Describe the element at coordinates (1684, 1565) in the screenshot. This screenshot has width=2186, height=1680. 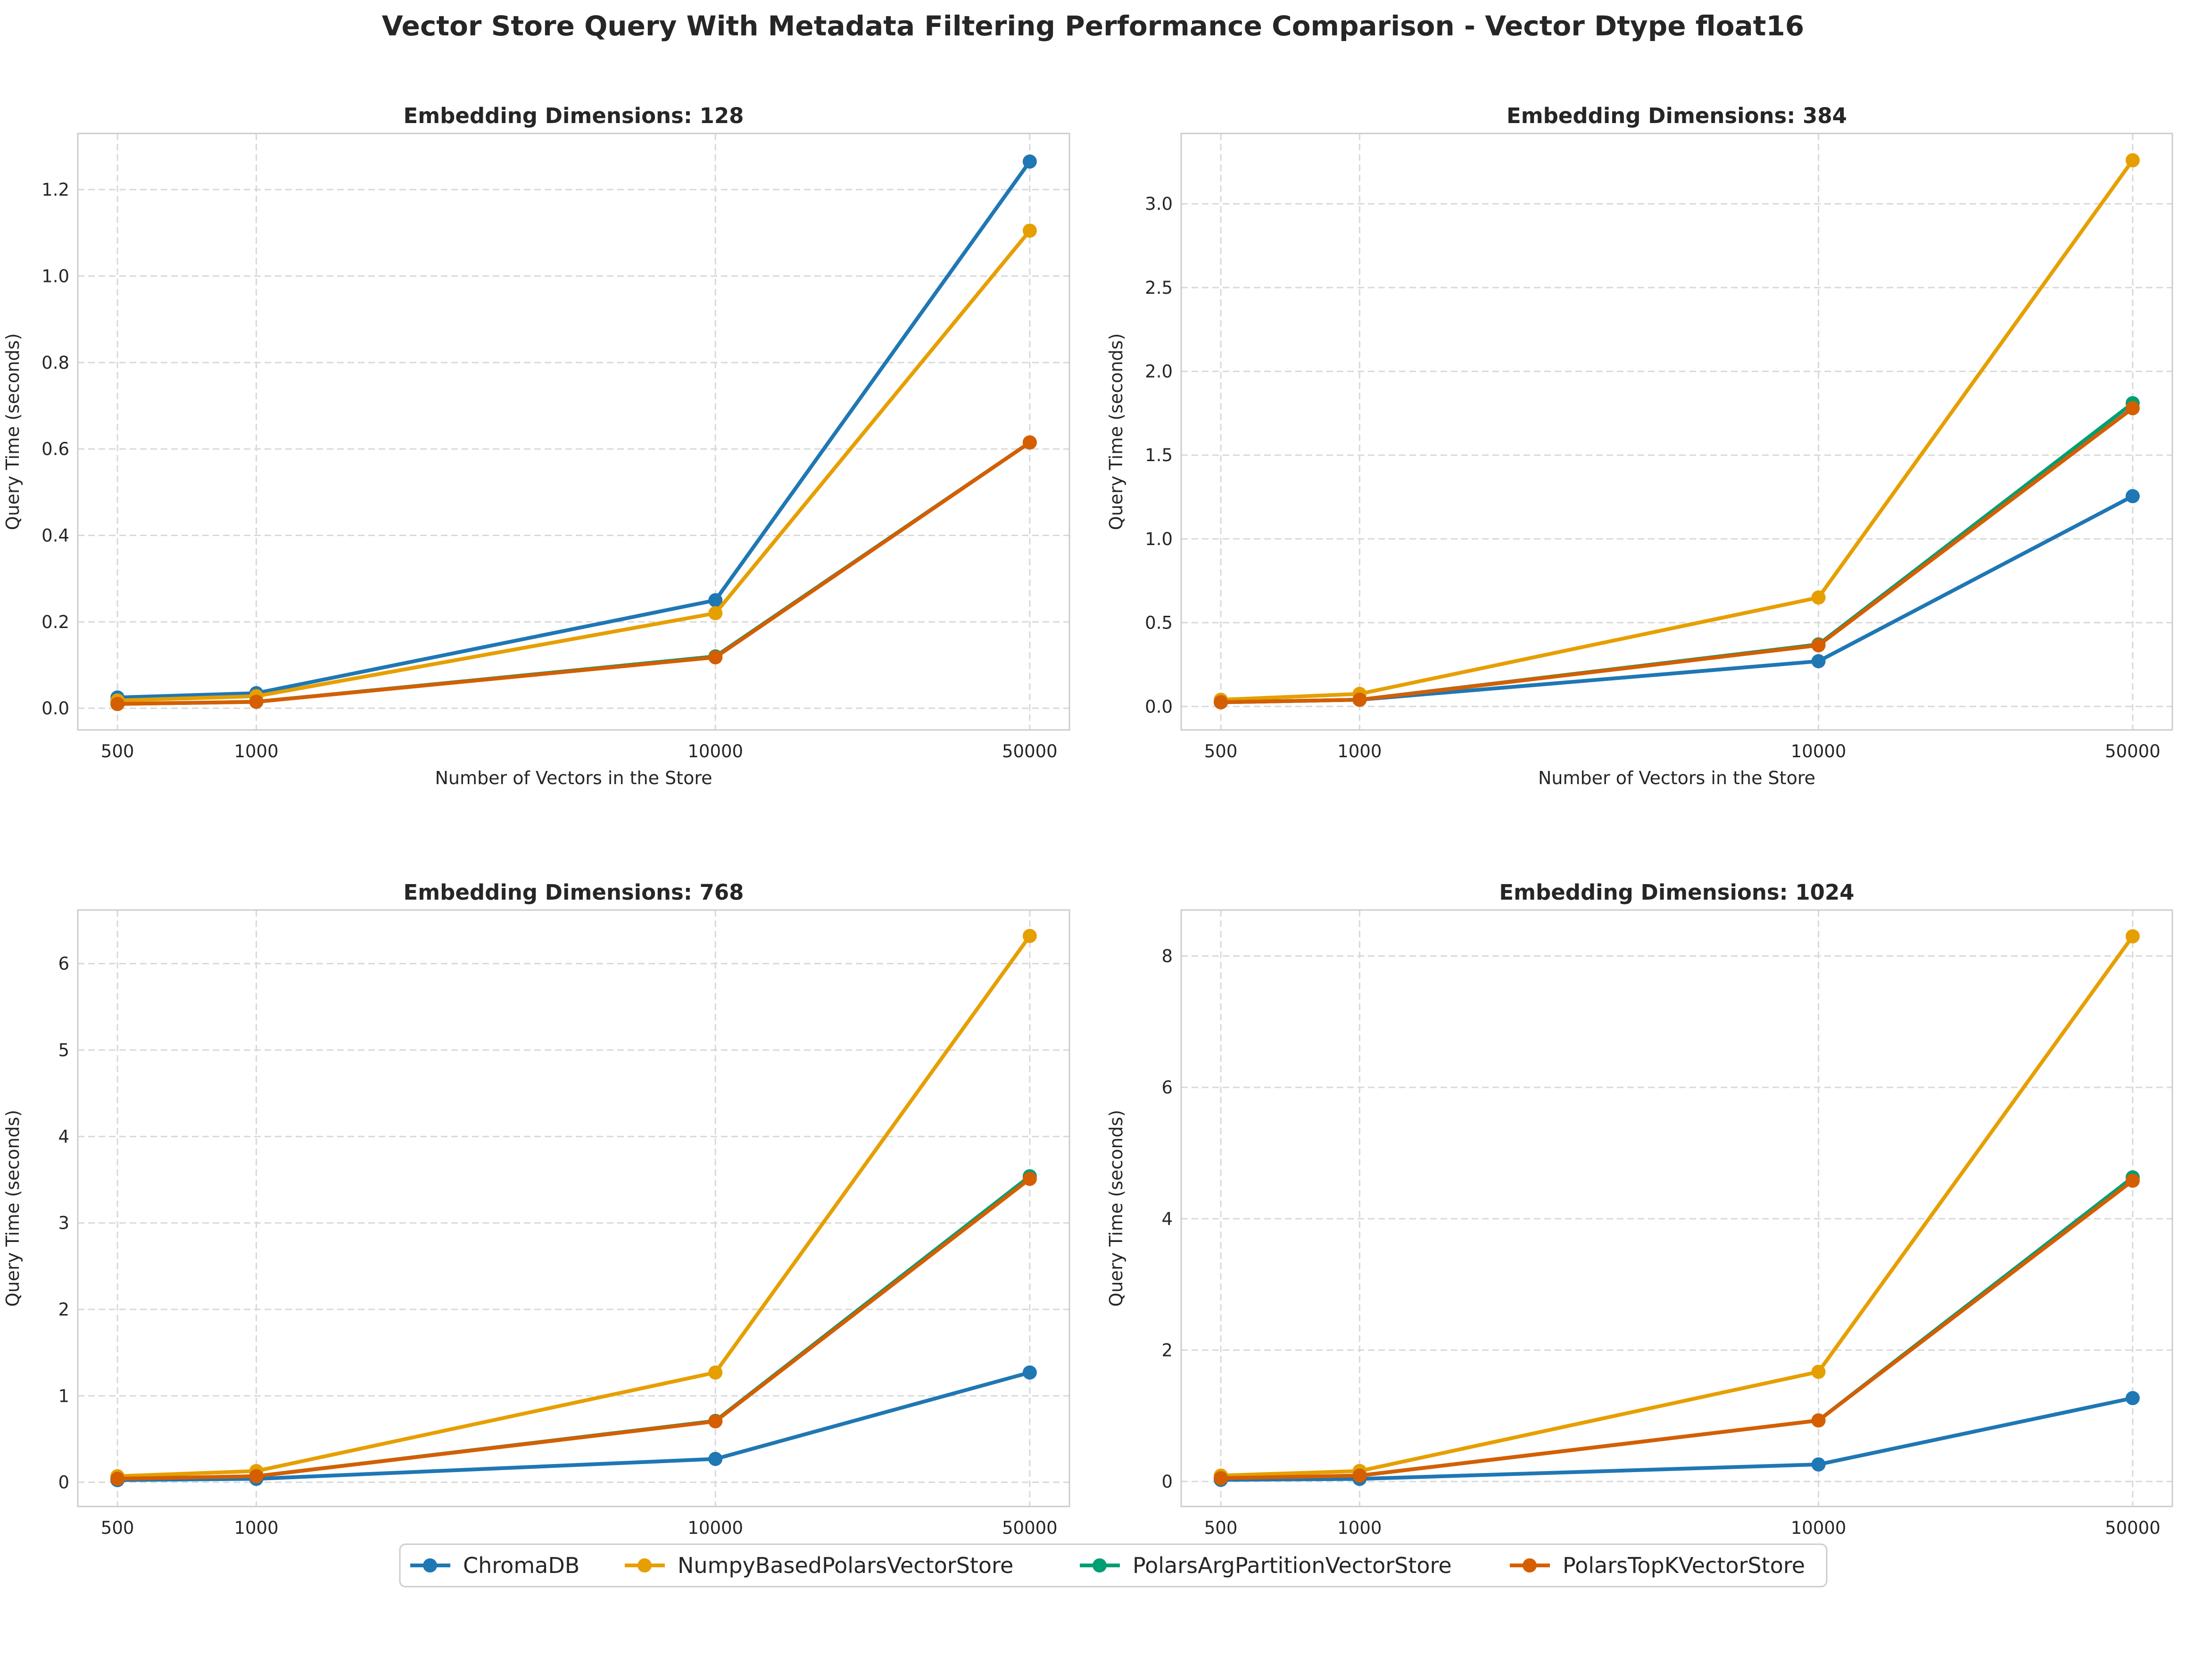
I see `legend-label: PolarsTopKVectorStore` at that location.